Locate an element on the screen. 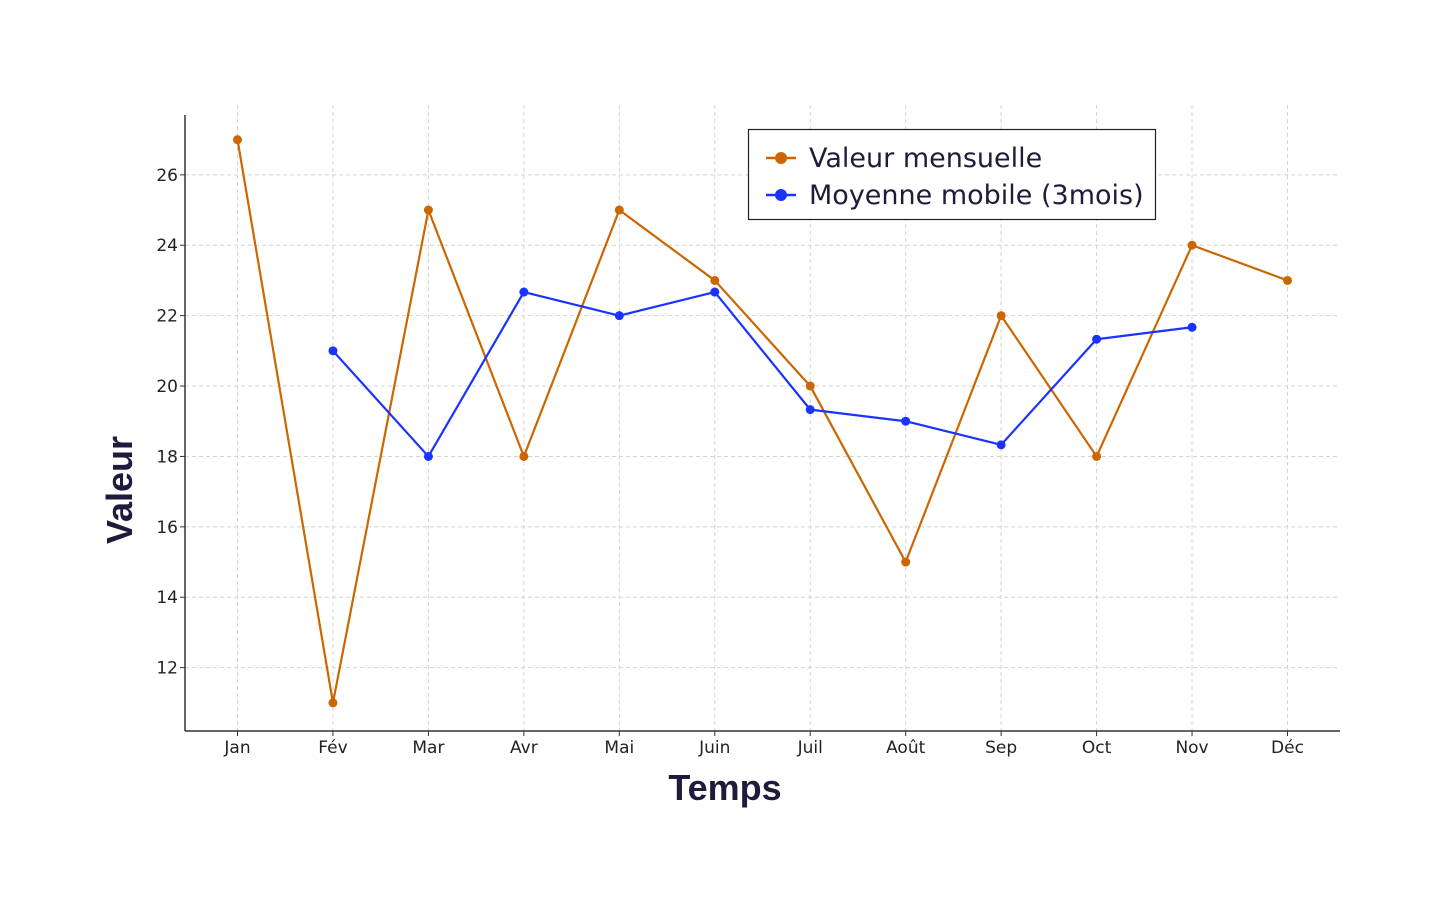 This screenshot has height=919, width=1448. x-tick-label: Juil is located at coordinates (810, 748).